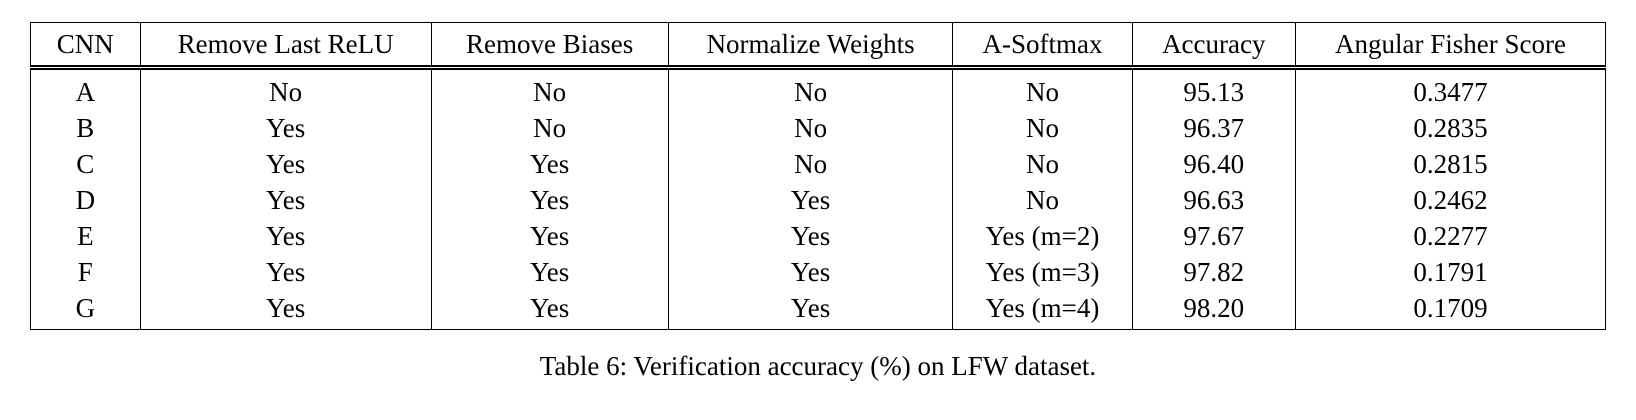 This screenshot has height=420, width=1636. I want to click on table-row: F Yes Yes Yes Yes (m=3) 97.82 0.1791, so click(818, 272).